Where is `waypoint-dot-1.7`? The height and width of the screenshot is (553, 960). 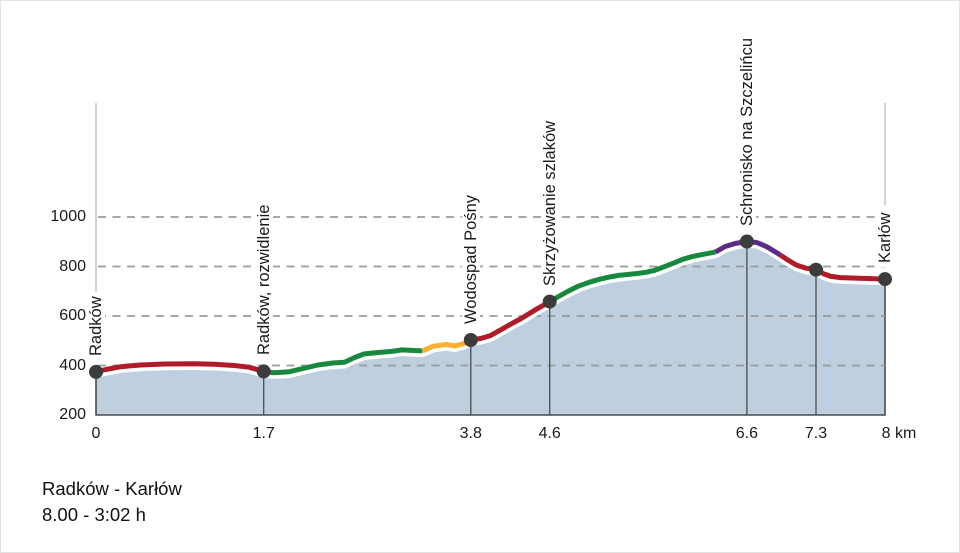
waypoint-dot-1.7 is located at coordinates (263, 371).